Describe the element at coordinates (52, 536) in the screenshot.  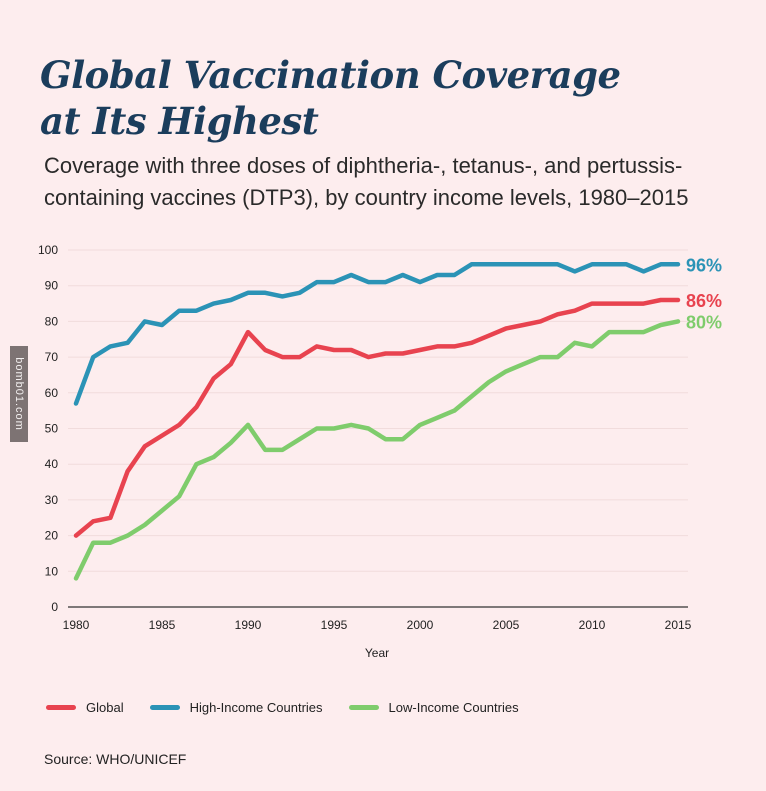
I see `y-tick-label: 20` at that location.